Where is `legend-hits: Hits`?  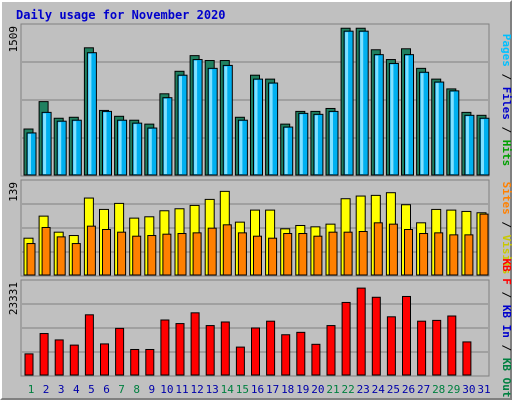 legend-hits: Hits is located at coordinates (506, 153).